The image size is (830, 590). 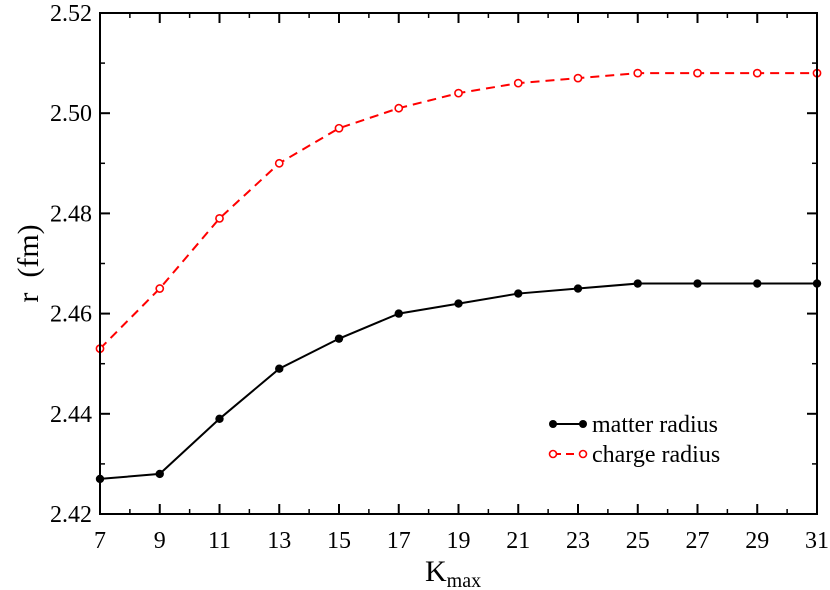 What do you see at coordinates (638, 541) in the screenshot?
I see `x-tick-label: 25` at bounding box center [638, 541].